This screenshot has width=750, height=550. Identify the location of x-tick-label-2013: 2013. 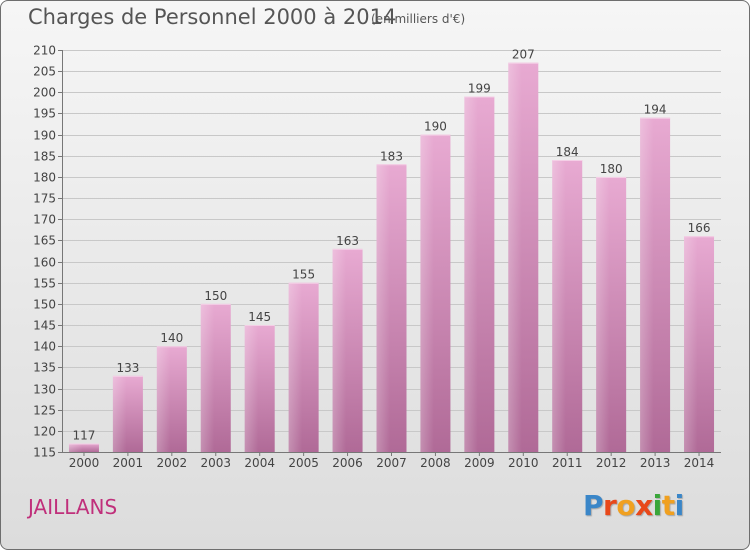
(655, 463).